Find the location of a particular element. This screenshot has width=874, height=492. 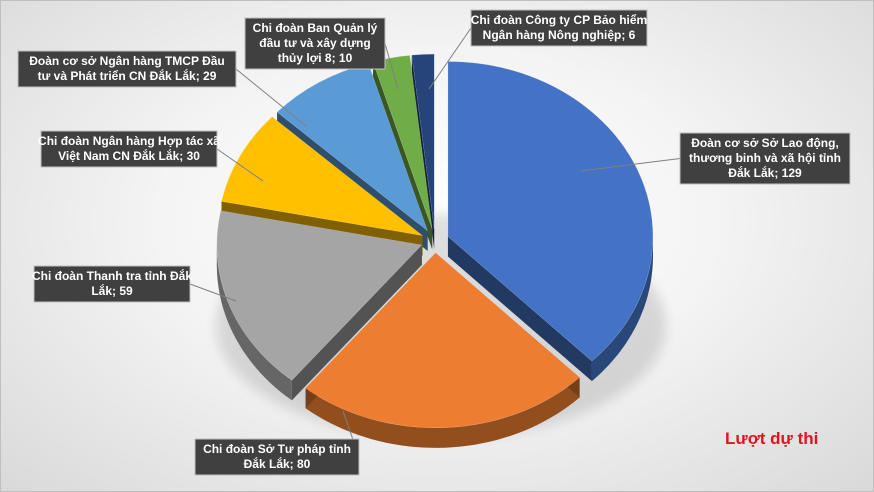

data-label-text: tư và Phát triển CN Đắk Lắk; 29 is located at coordinates (127, 75).